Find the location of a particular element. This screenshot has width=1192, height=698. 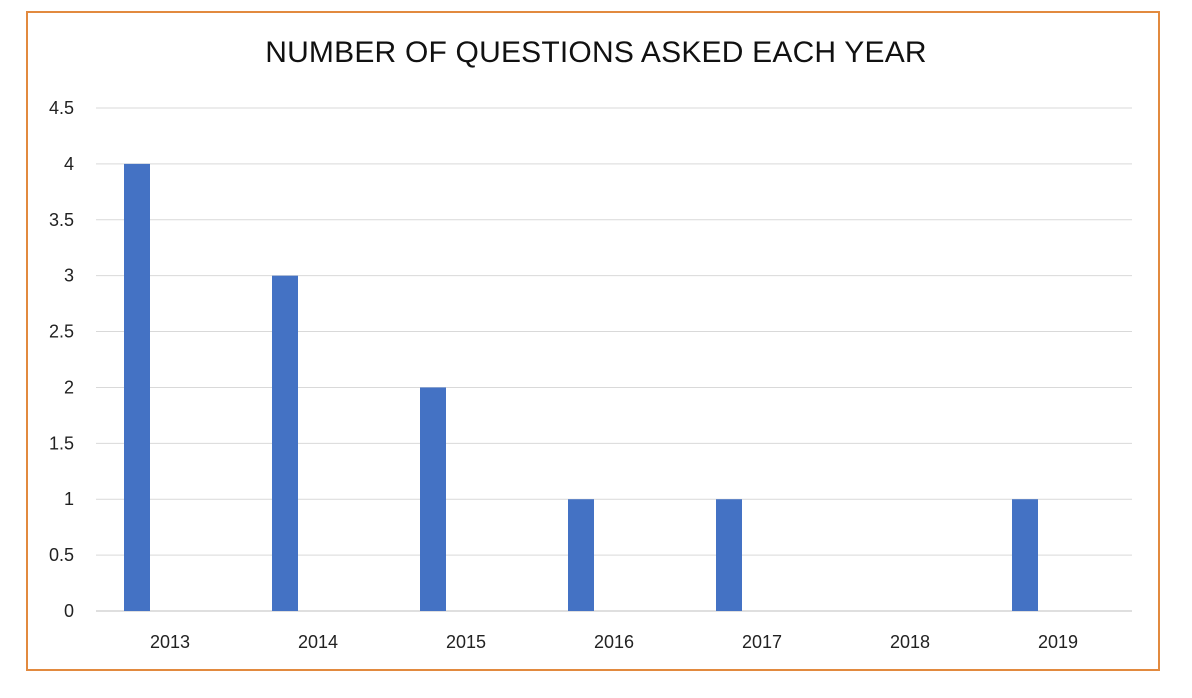

x-tick-label: 2014 is located at coordinates (318, 642).